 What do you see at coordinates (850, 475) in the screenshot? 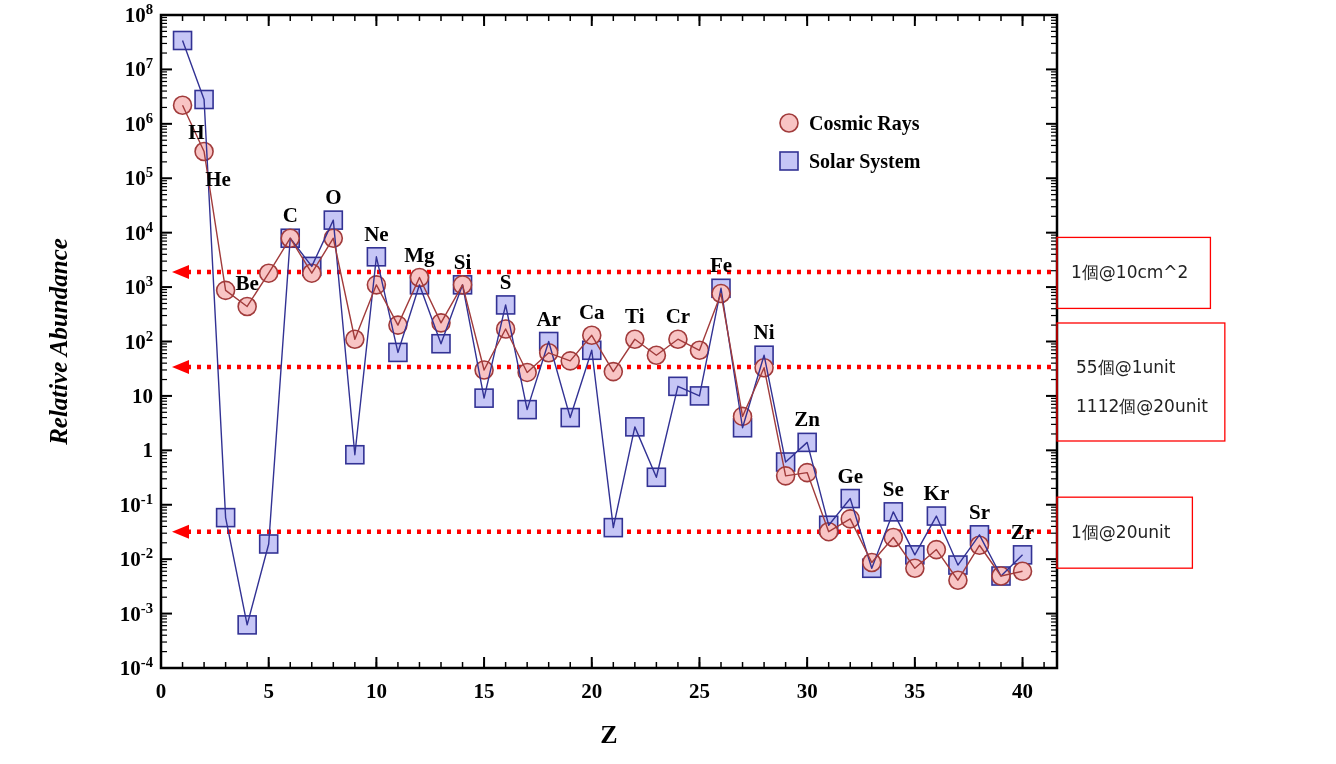
I see `annotation: Ge` at bounding box center [850, 475].